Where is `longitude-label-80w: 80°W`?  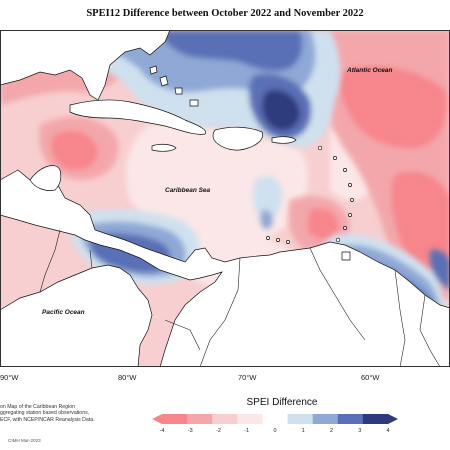
longitude-label-80w: 80°W is located at coordinates (127, 377).